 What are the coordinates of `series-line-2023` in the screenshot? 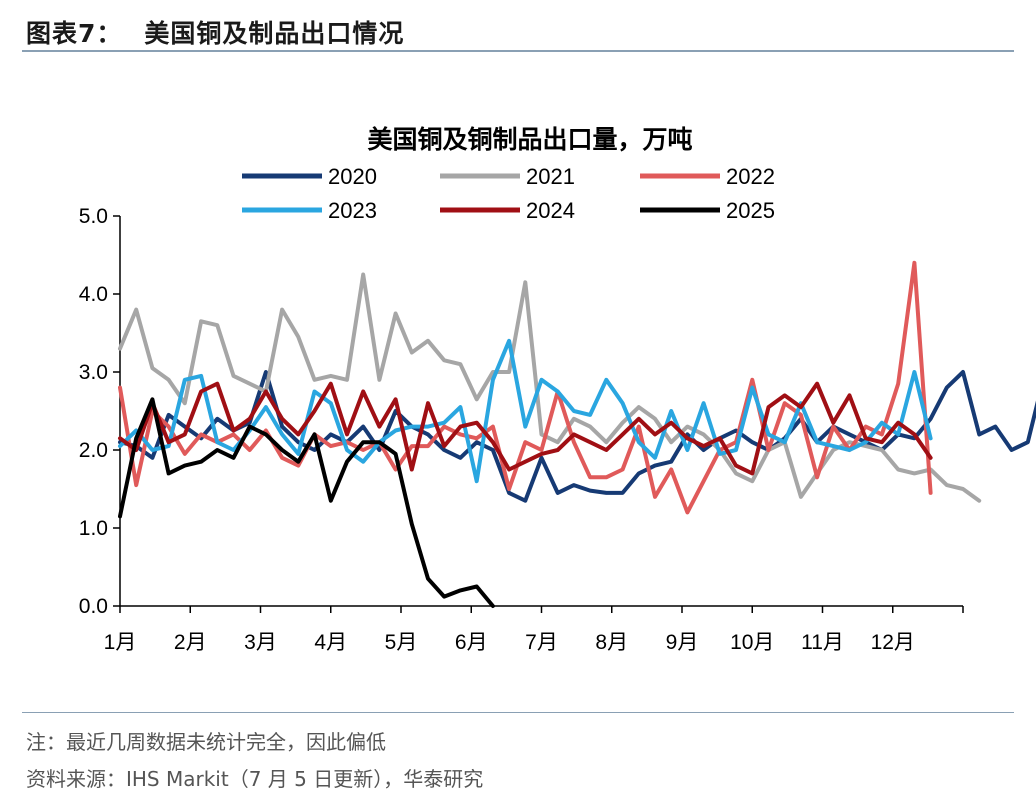 It's located at (525, 411).